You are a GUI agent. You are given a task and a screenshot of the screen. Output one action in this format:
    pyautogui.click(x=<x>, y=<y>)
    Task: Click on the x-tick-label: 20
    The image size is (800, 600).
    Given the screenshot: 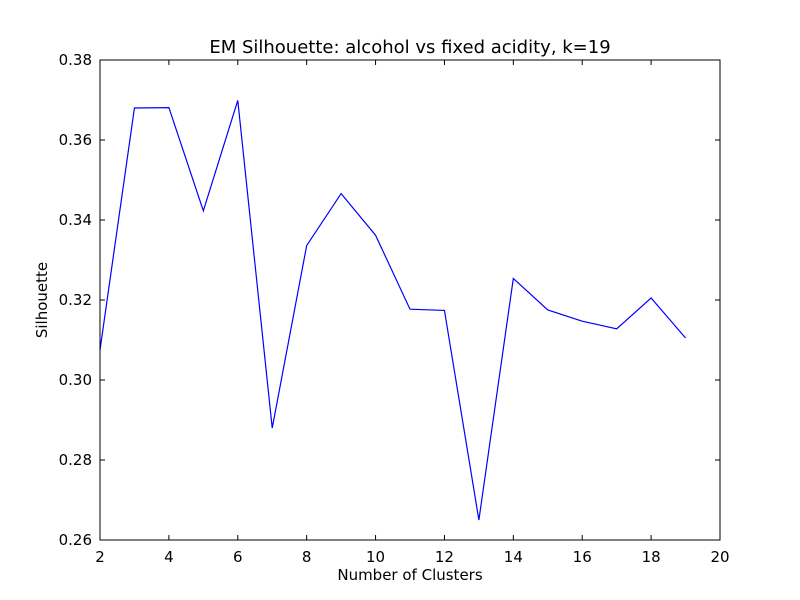 What is the action you would take?
    pyautogui.click(x=719, y=557)
    